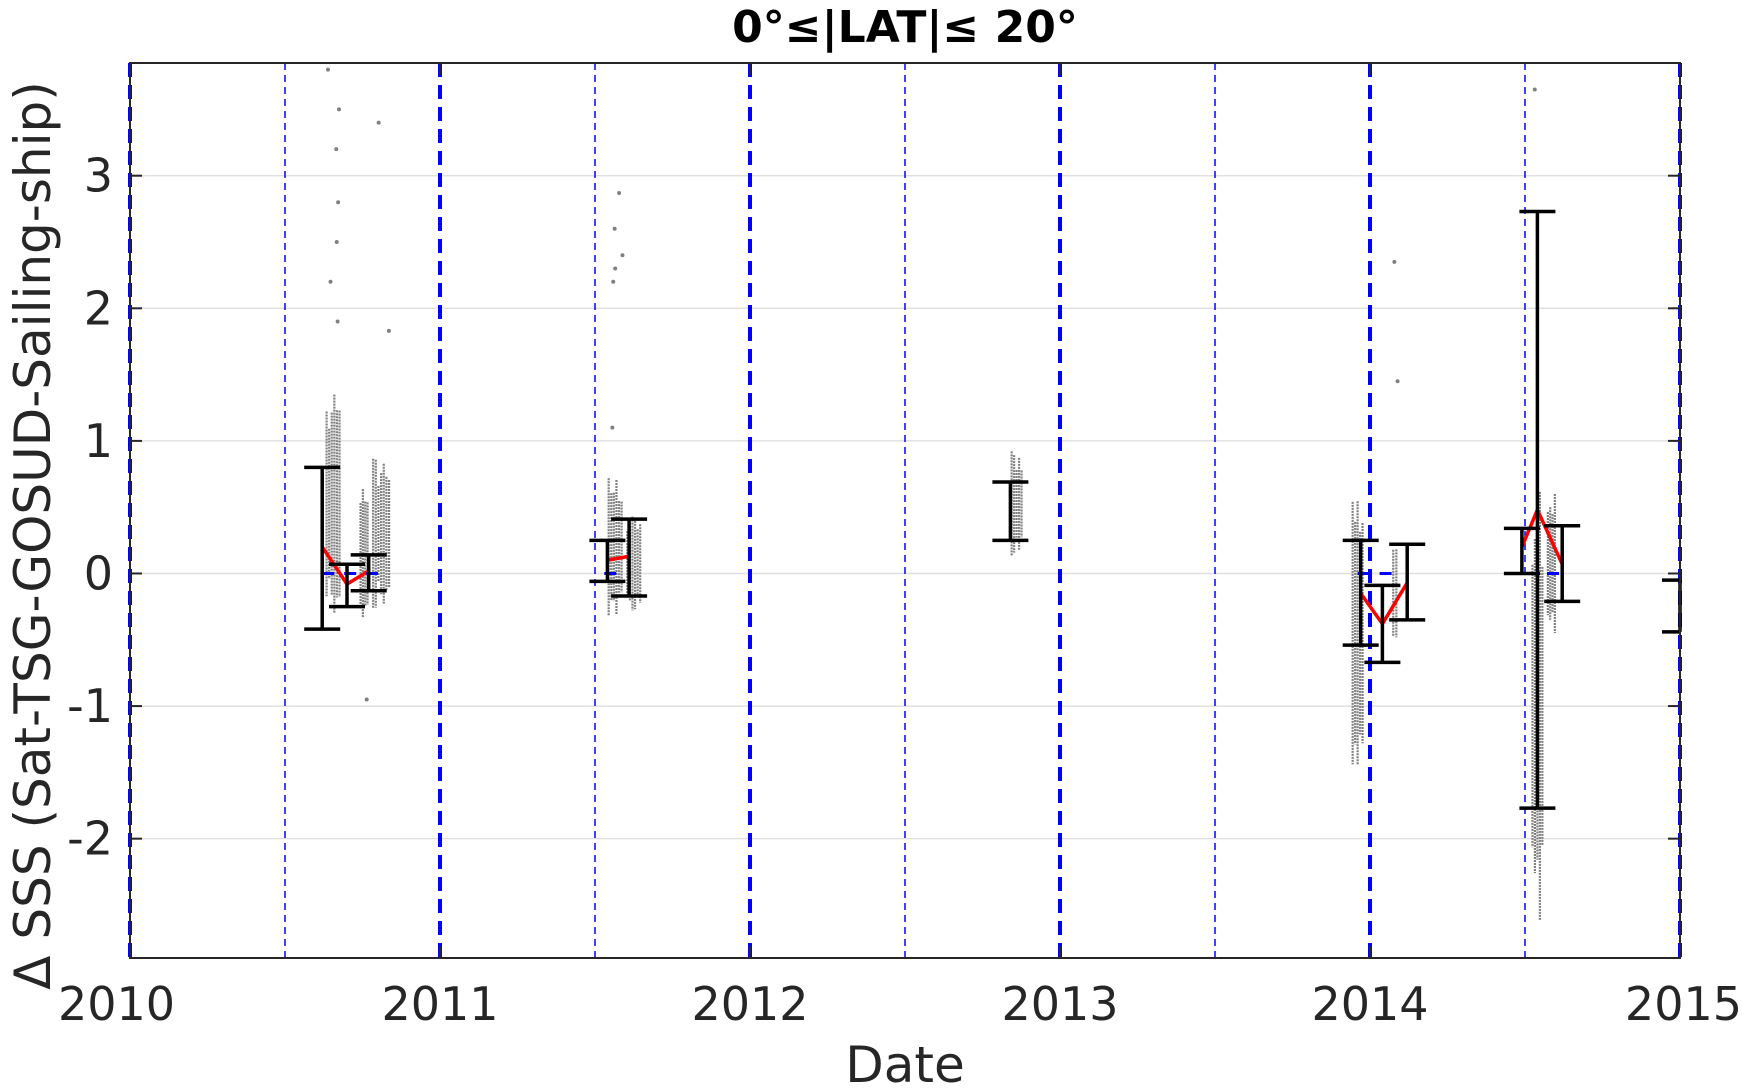 This screenshot has height=1090, width=1742. I want to click on x-tick-label: 2012, so click(749, 1004).